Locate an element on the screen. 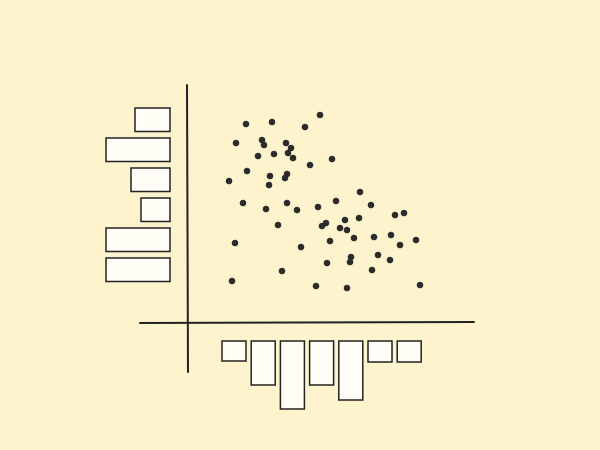 The width and height of the screenshot is (600, 450). x-axis is located at coordinates (307, 322).